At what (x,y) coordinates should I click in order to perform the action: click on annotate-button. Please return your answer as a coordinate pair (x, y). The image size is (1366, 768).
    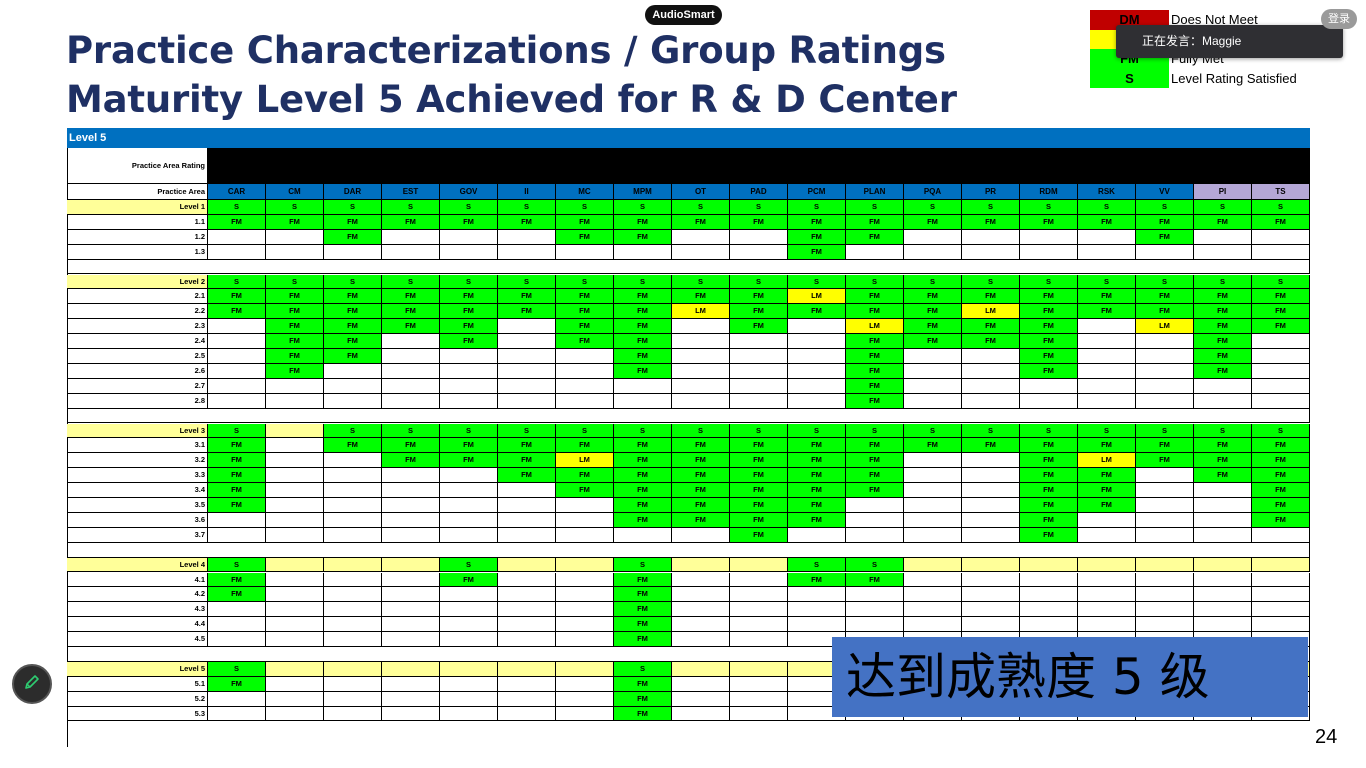
    Looking at the image, I should click on (32, 684).